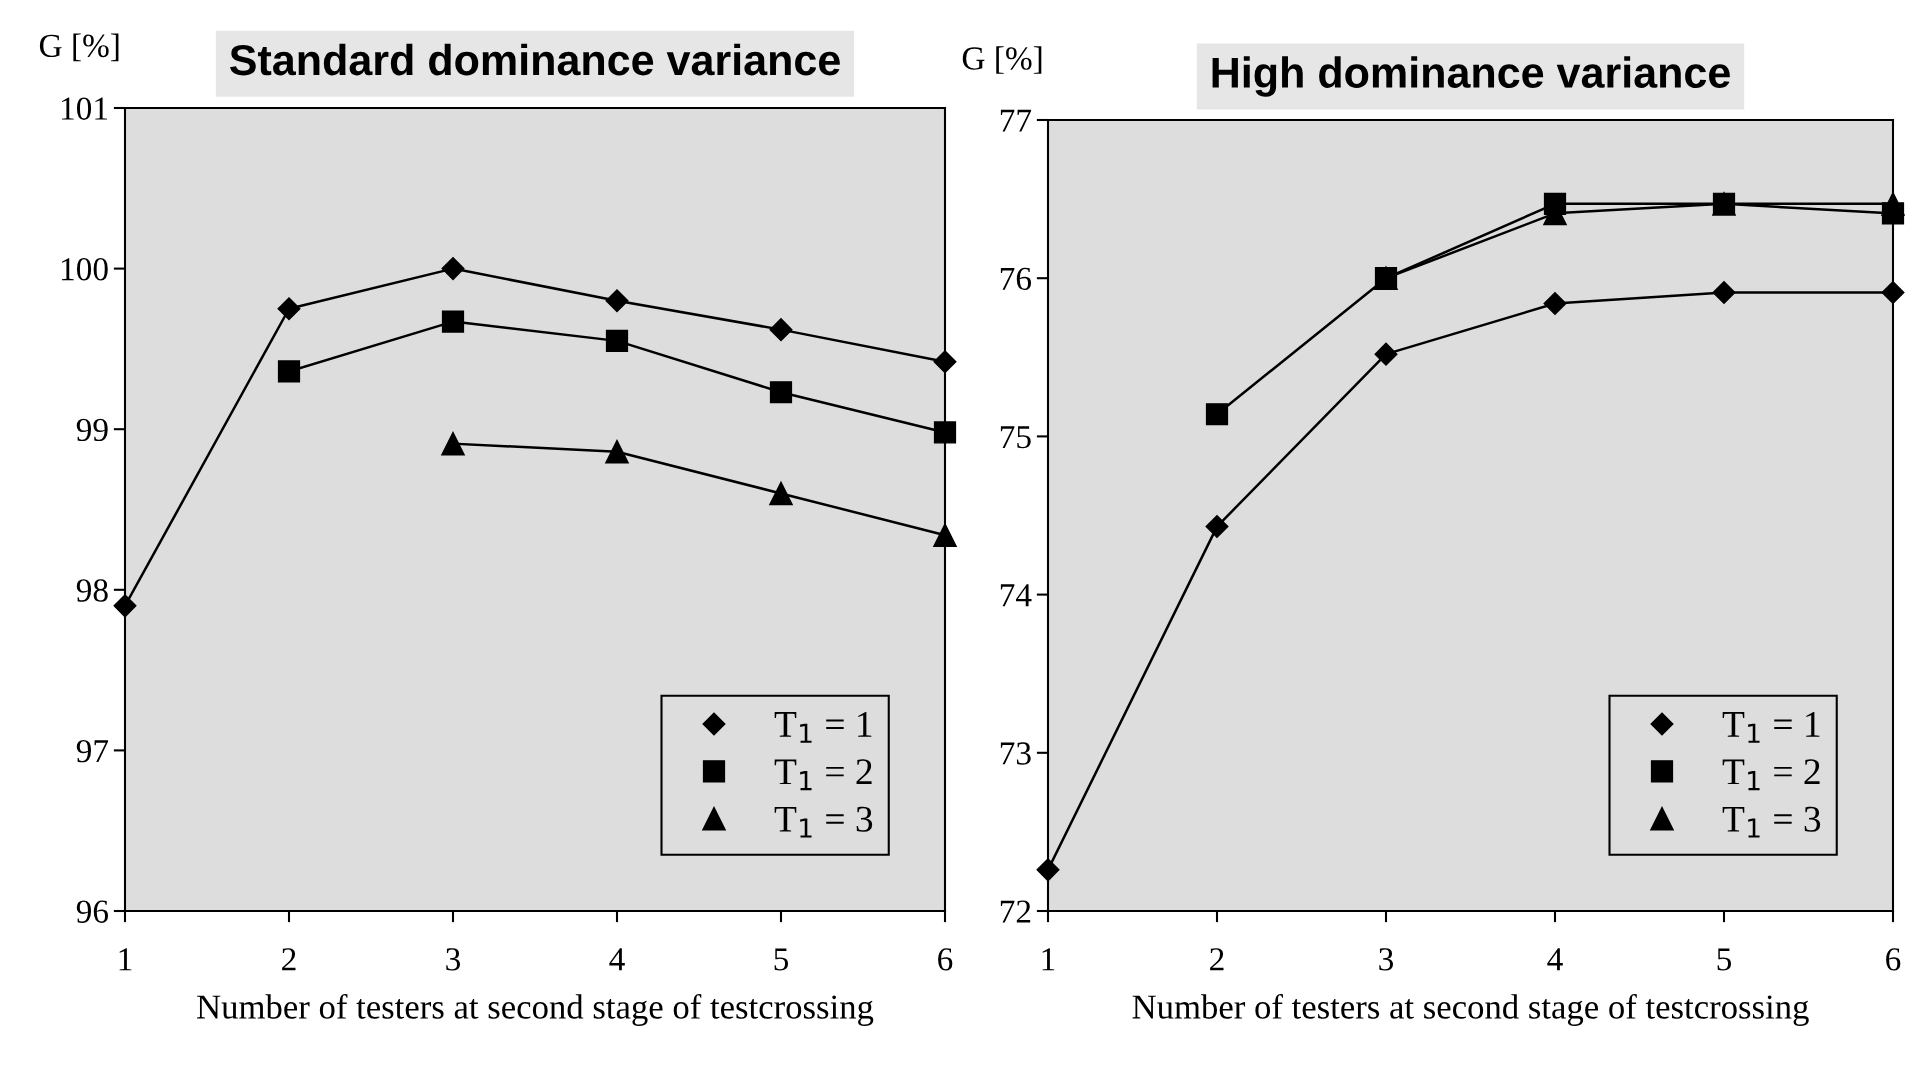 The width and height of the screenshot is (1918, 1076). I want to click on y-tick-label: 98, so click(92, 590).